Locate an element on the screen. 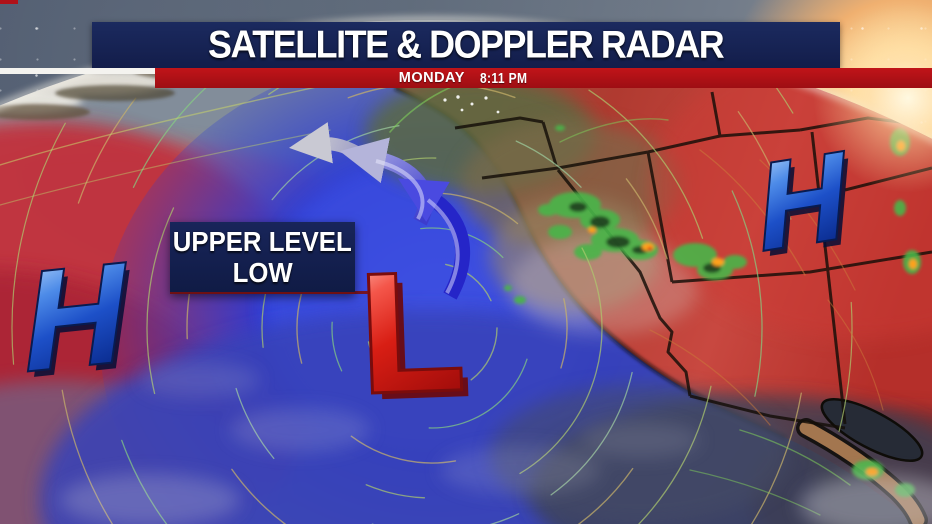 This screenshot has height=524, width=932. datetime-bar is located at coordinates (543, 78).